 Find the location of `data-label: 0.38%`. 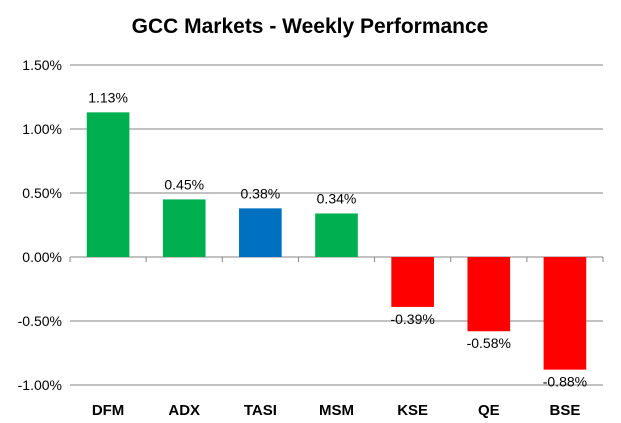

data-label: 0.38% is located at coordinates (261, 193).